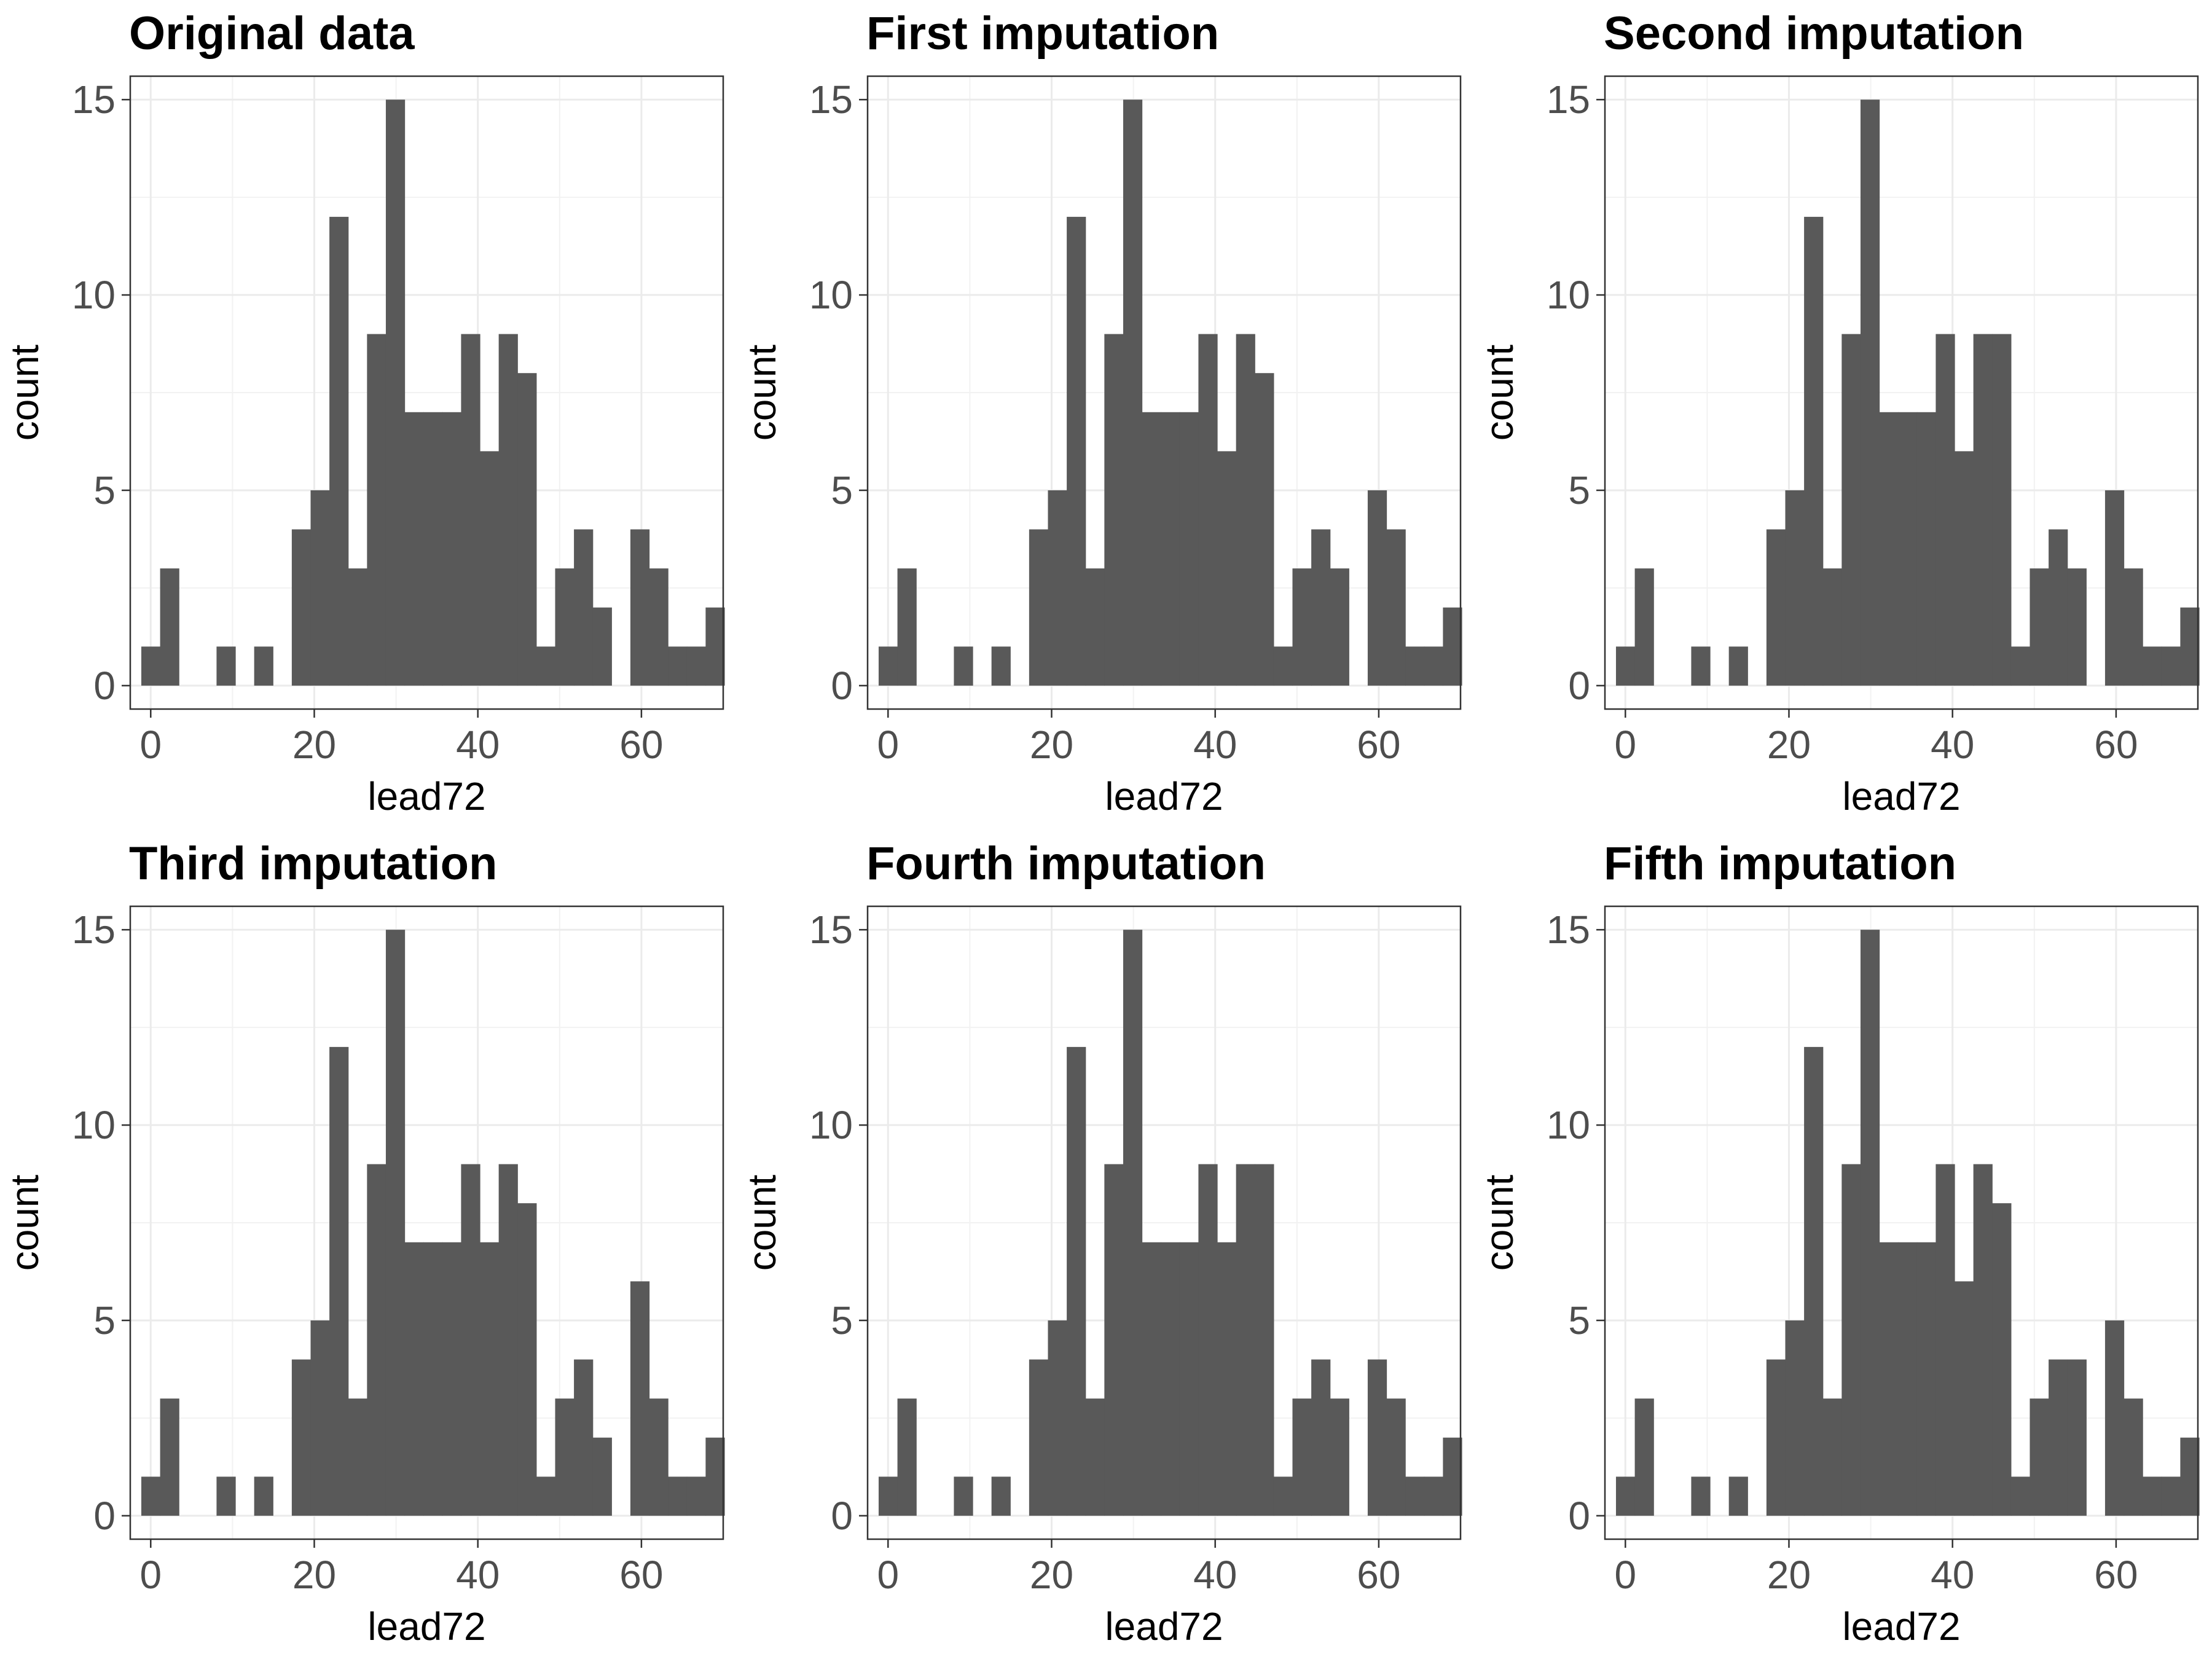 The width and height of the screenshot is (2212, 1659). I want to click on panel-title: First imputation, so click(1042, 33).